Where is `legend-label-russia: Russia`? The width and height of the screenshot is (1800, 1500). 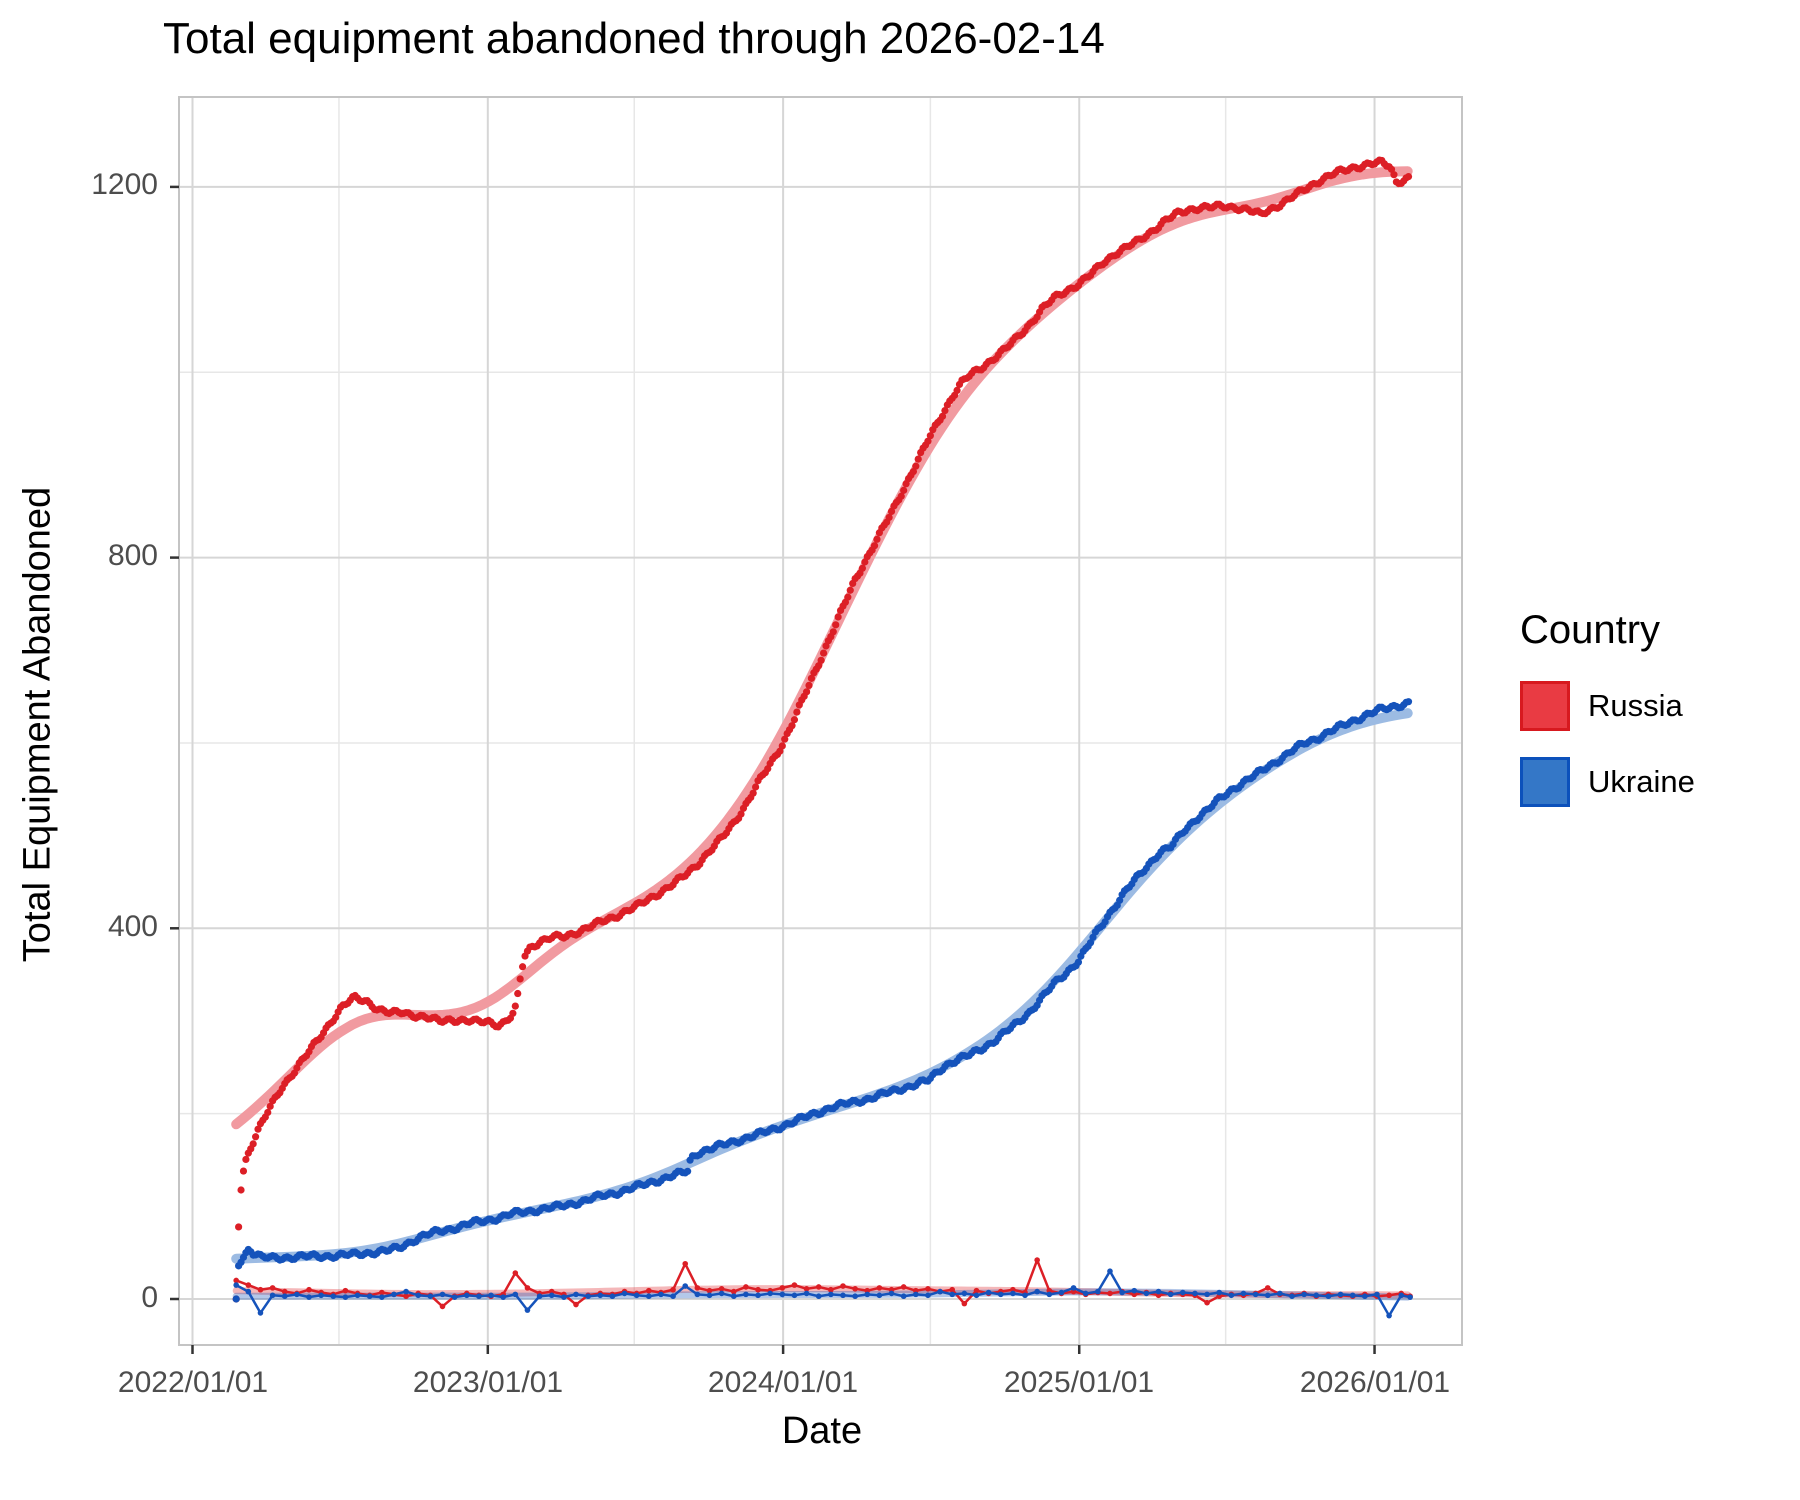 legend-label-russia: Russia is located at coordinates (1635, 705).